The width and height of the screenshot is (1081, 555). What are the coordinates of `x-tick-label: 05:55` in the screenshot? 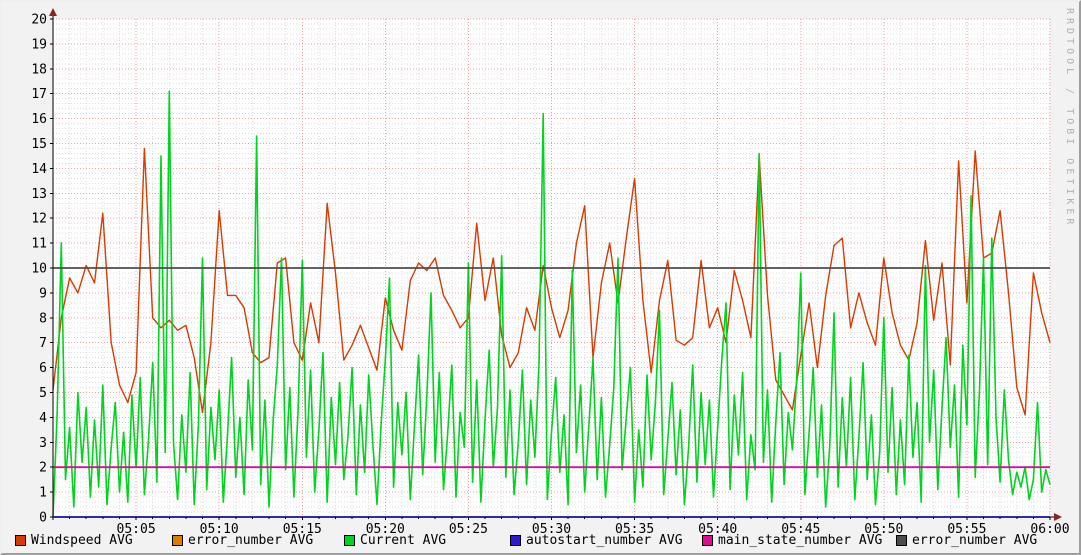 It's located at (966, 529).